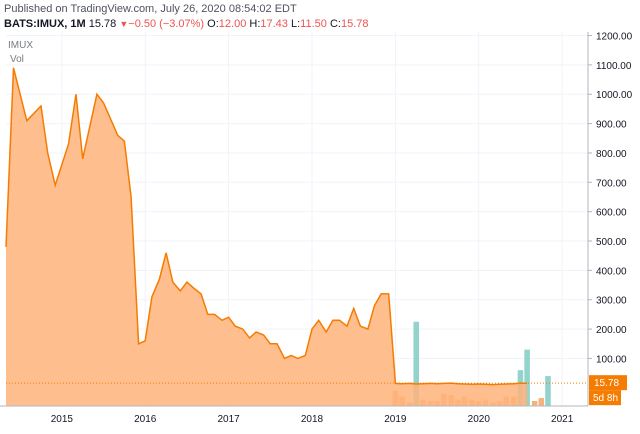  I want to click on close-value: 15.78, so click(354, 24).